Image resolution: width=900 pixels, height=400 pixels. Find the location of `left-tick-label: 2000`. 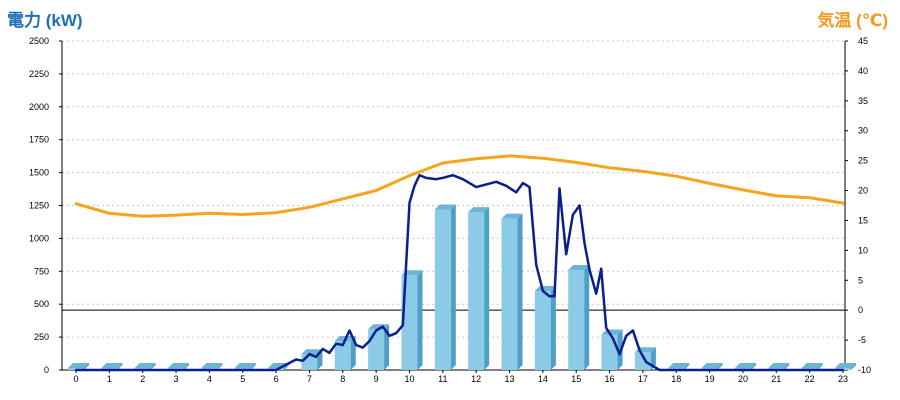

left-tick-label: 2000 is located at coordinates (39, 107).